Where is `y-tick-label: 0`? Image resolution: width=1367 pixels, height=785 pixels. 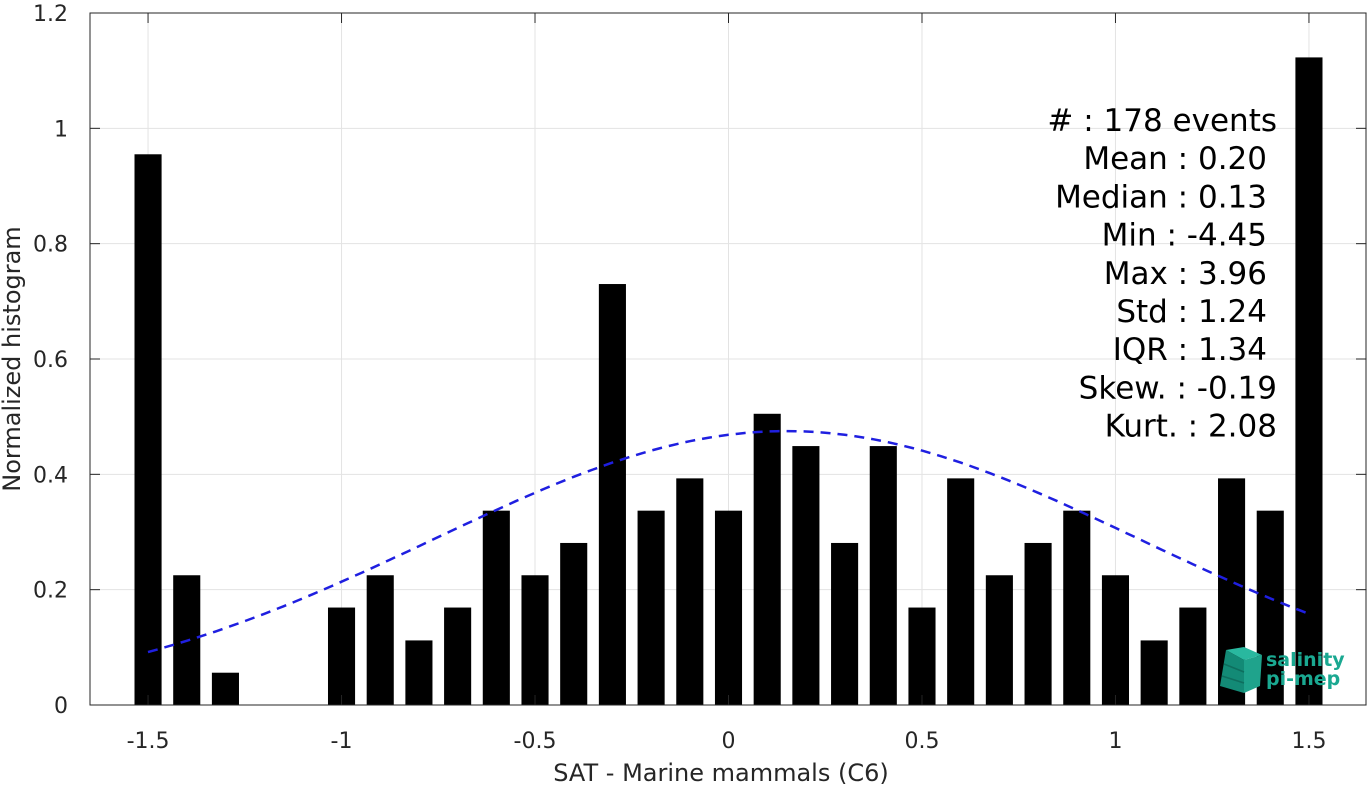
y-tick-label: 0 is located at coordinates (61, 706).